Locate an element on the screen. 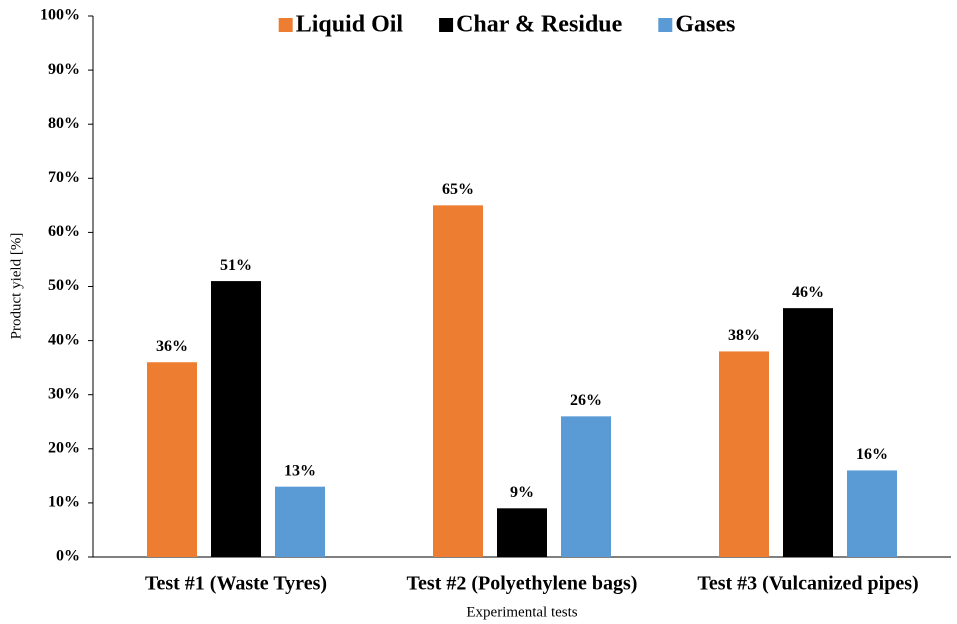 The image size is (957, 624). value-label: 46% is located at coordinates (808, 292).